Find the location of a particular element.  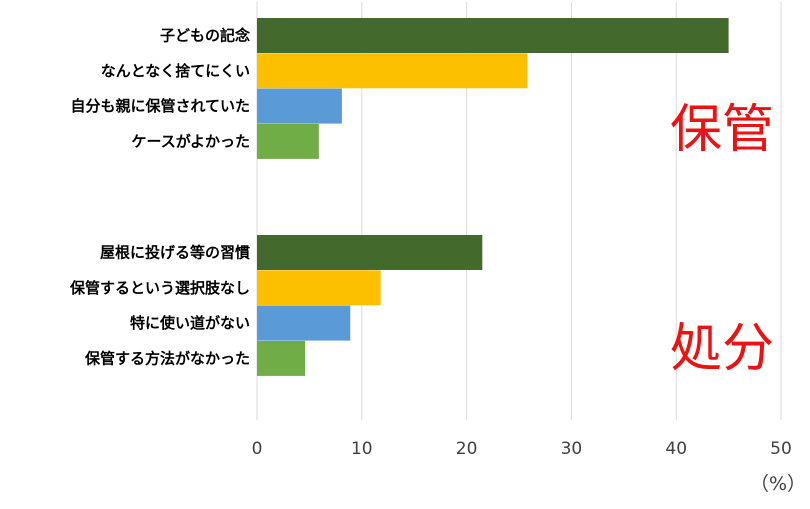

x-tick-label: 0 is located at coordinates (257, 449).